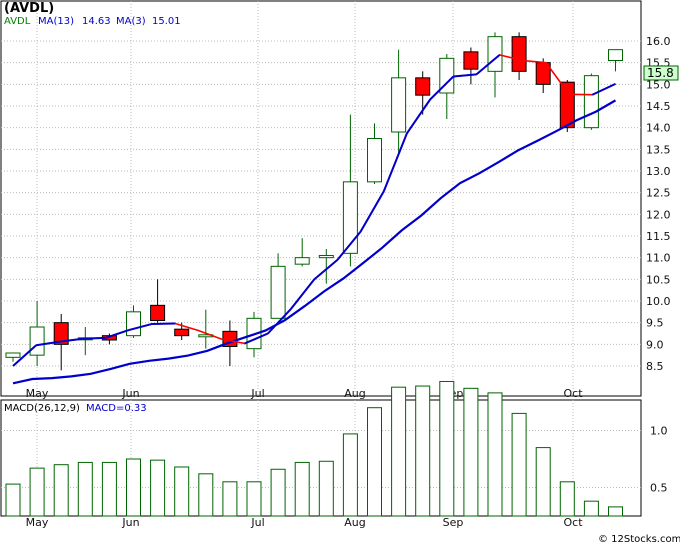  I want to click on y-tick-label: 13.0, so click(658, 171).